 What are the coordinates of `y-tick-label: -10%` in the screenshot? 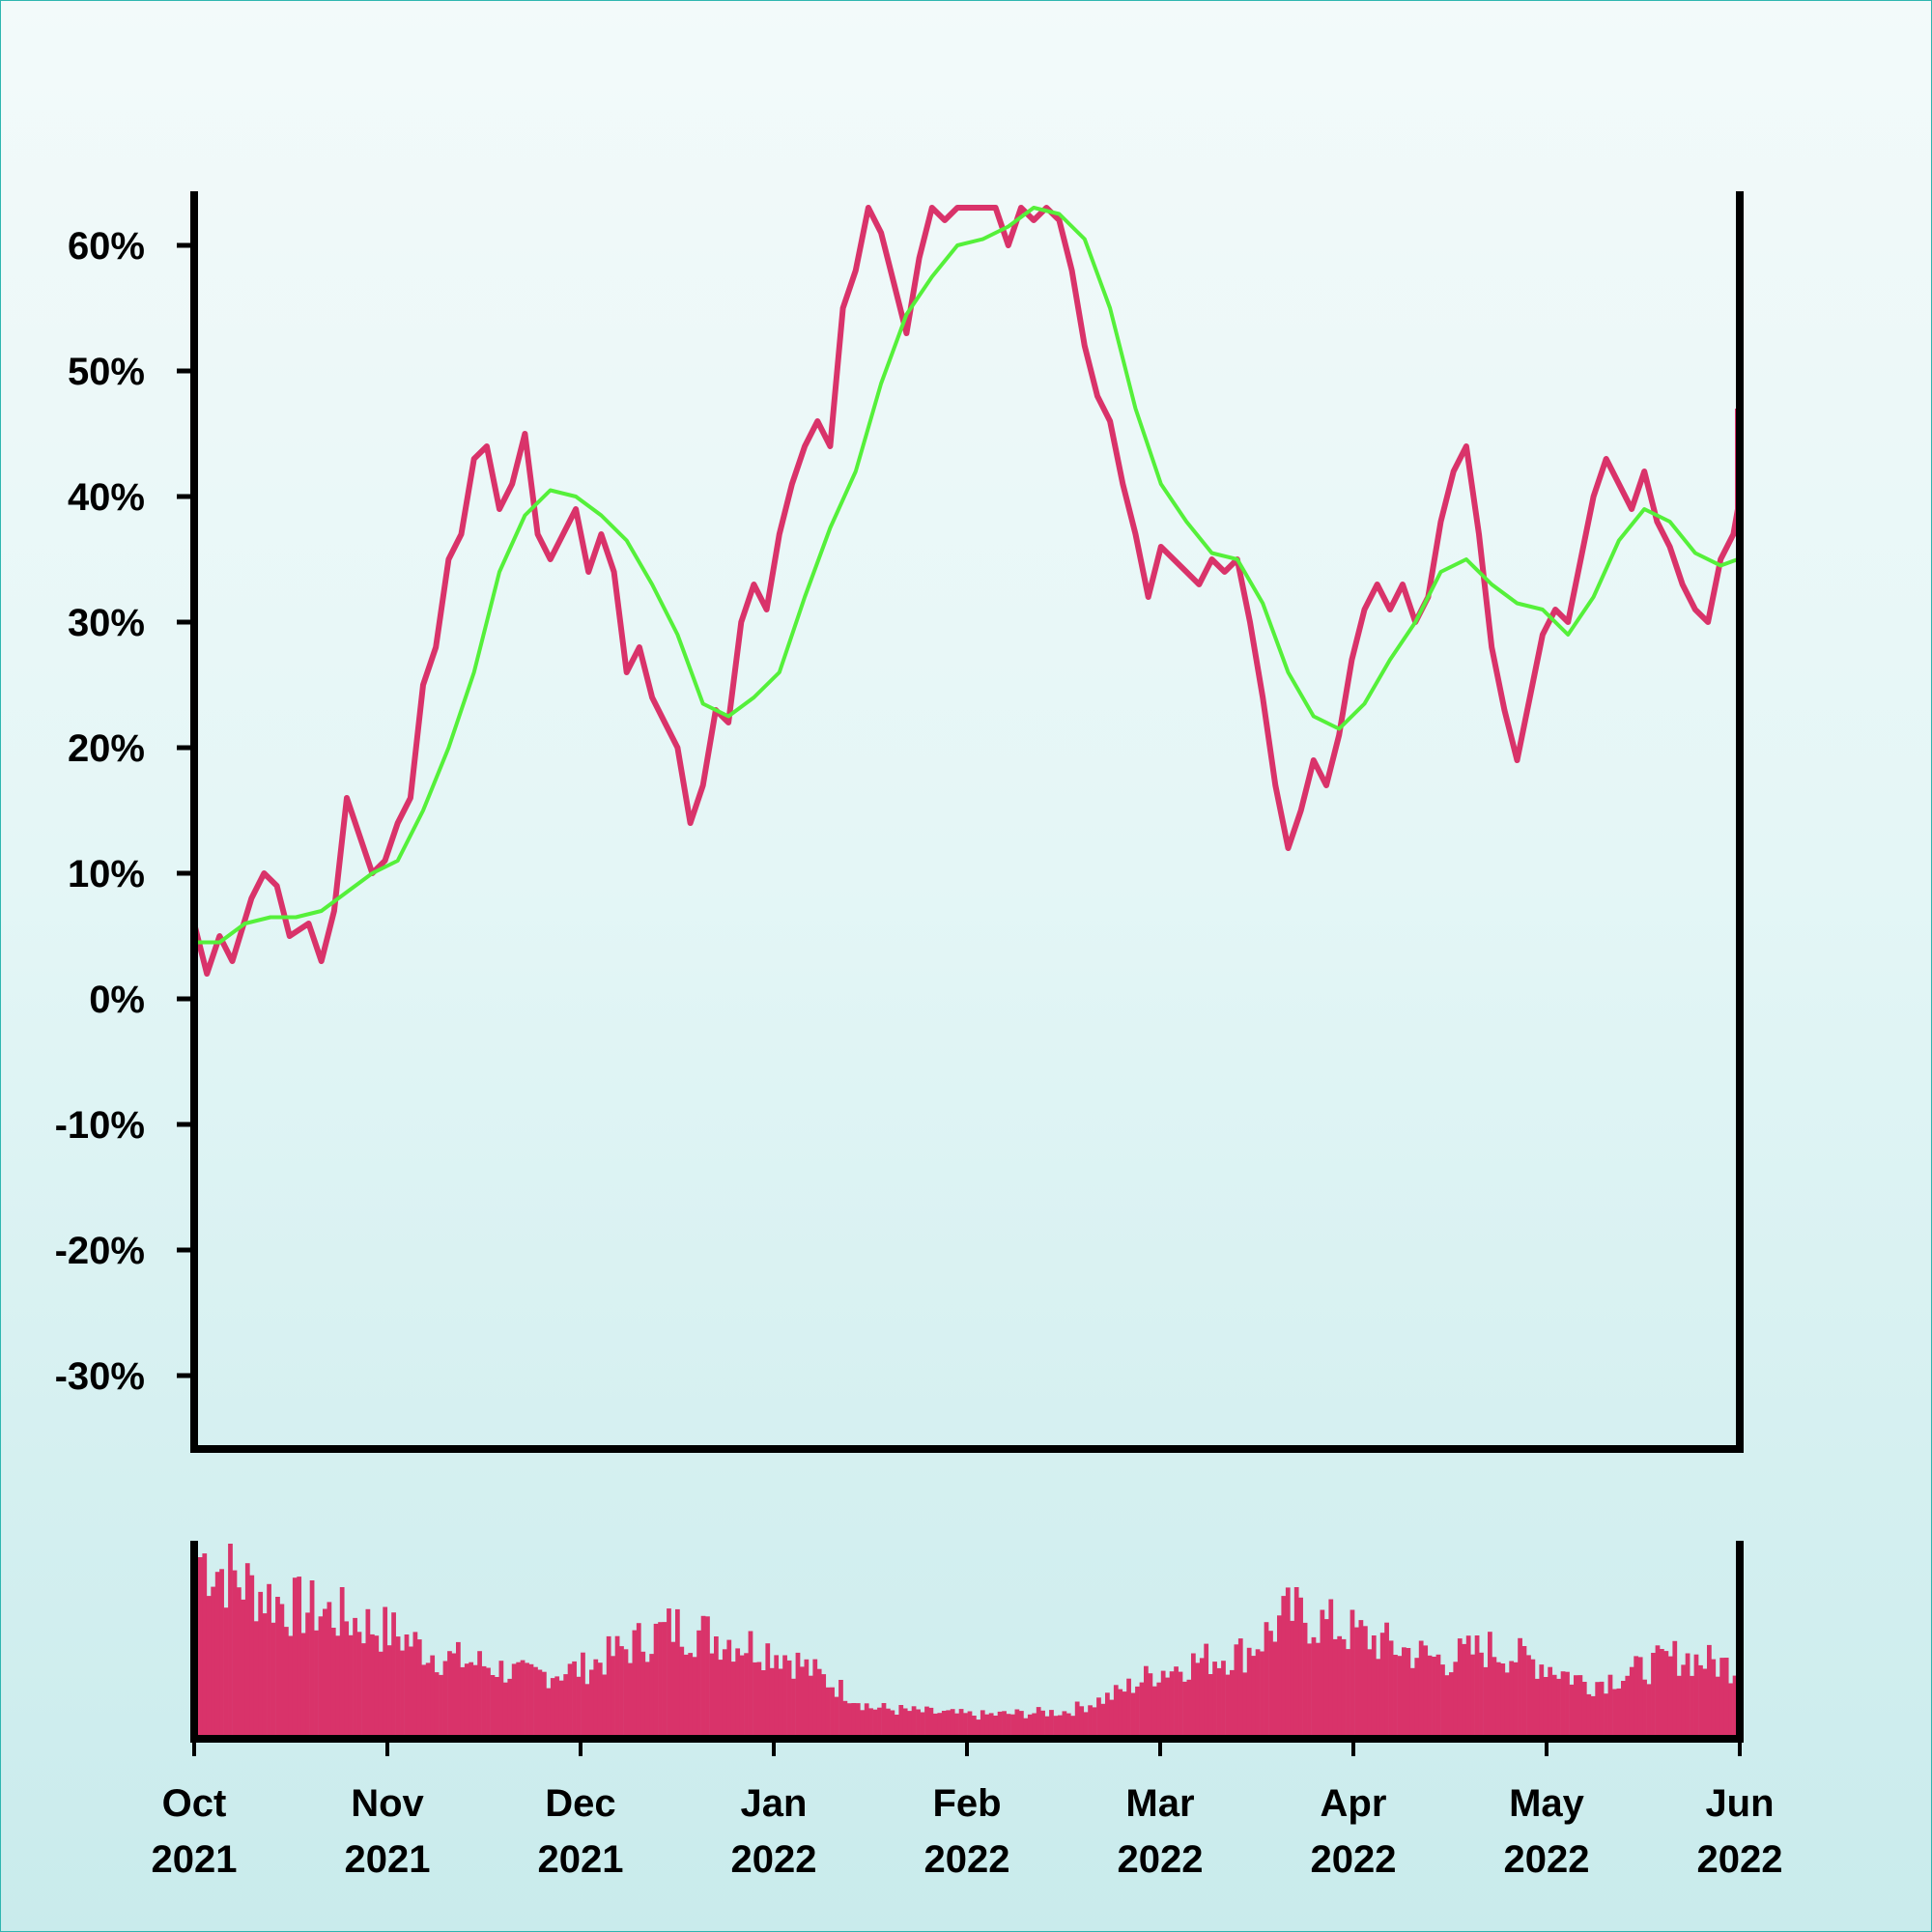 It's located at (100, 1125).